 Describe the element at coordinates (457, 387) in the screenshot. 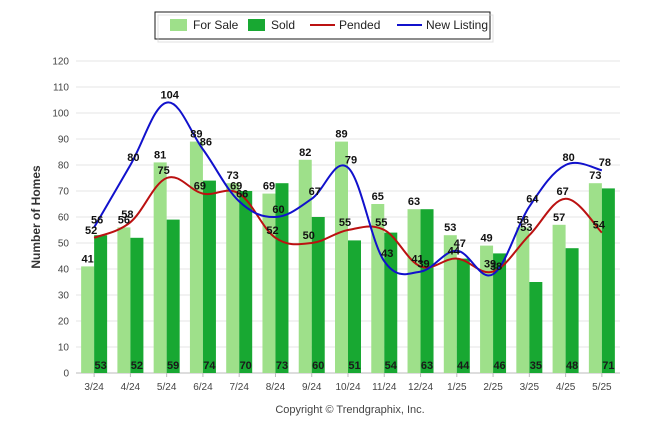

I see `x-tick-label: 1/25` at that location.